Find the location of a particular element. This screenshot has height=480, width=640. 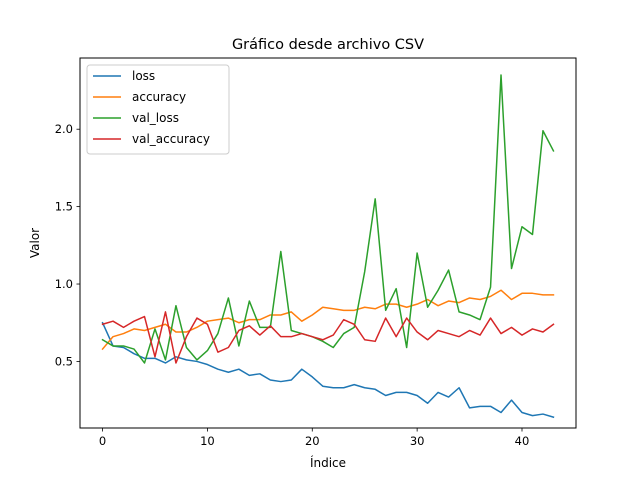

y-tick-label: 1.0 is located at coordinates (64, 284).